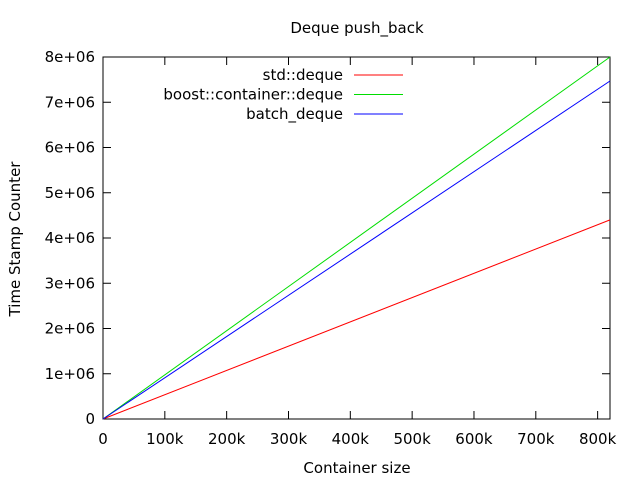 This screenshot has height=480, width=640. Describe the element at coordinates (165, 439) in the screenshot. I see `x-tick-label: 100k` at that location.